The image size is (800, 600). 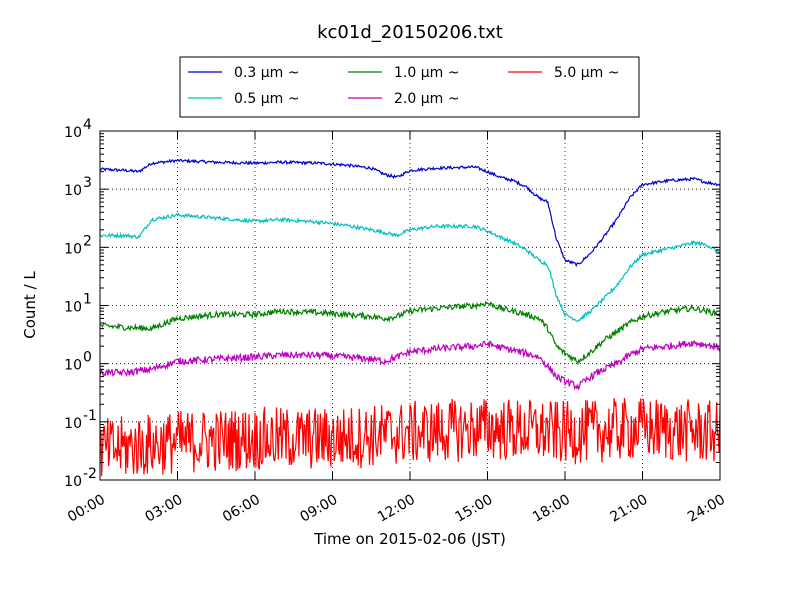 What do you see at coordinates (629, 509) in the screenshot?
I see `x-tick-label: 21:00` at bounding box center [629, 509].